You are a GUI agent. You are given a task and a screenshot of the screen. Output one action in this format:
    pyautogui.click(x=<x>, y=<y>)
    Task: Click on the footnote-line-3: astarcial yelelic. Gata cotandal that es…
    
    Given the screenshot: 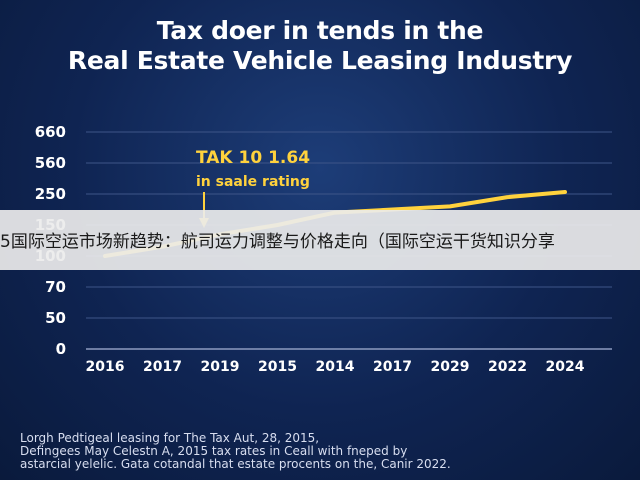 What is the action you would take?
    pyautogui.click(x=235, y=464)
    